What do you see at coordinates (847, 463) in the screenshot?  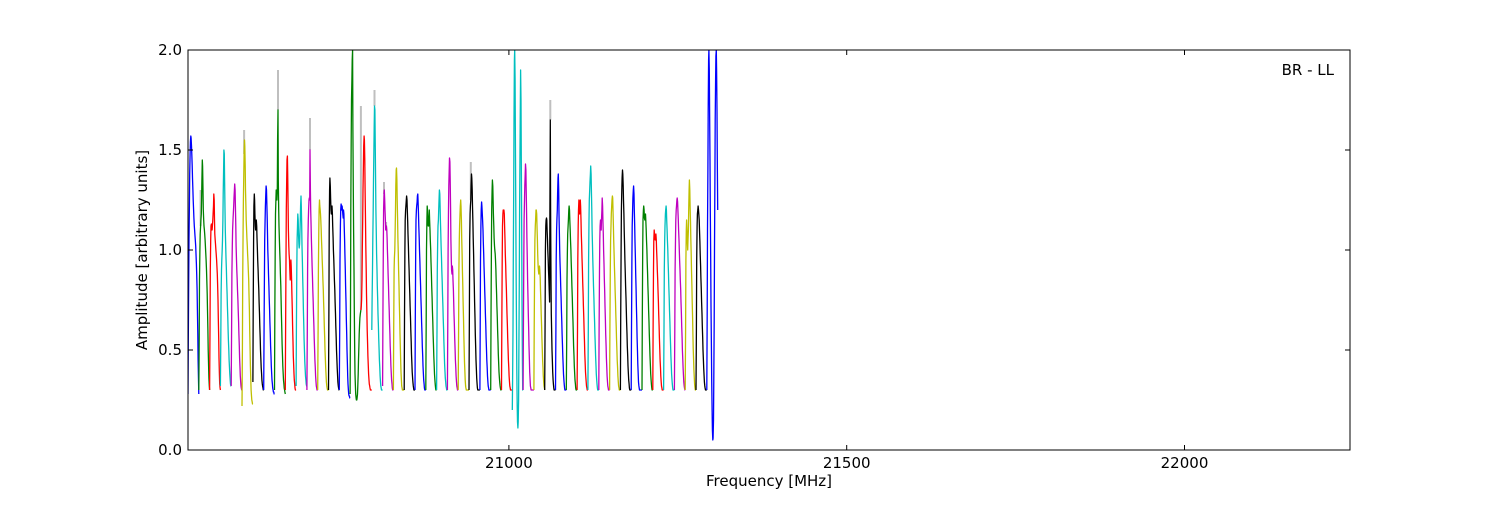 I see `x-tick-label-21500: 21500` at bounding box center [847, 463].